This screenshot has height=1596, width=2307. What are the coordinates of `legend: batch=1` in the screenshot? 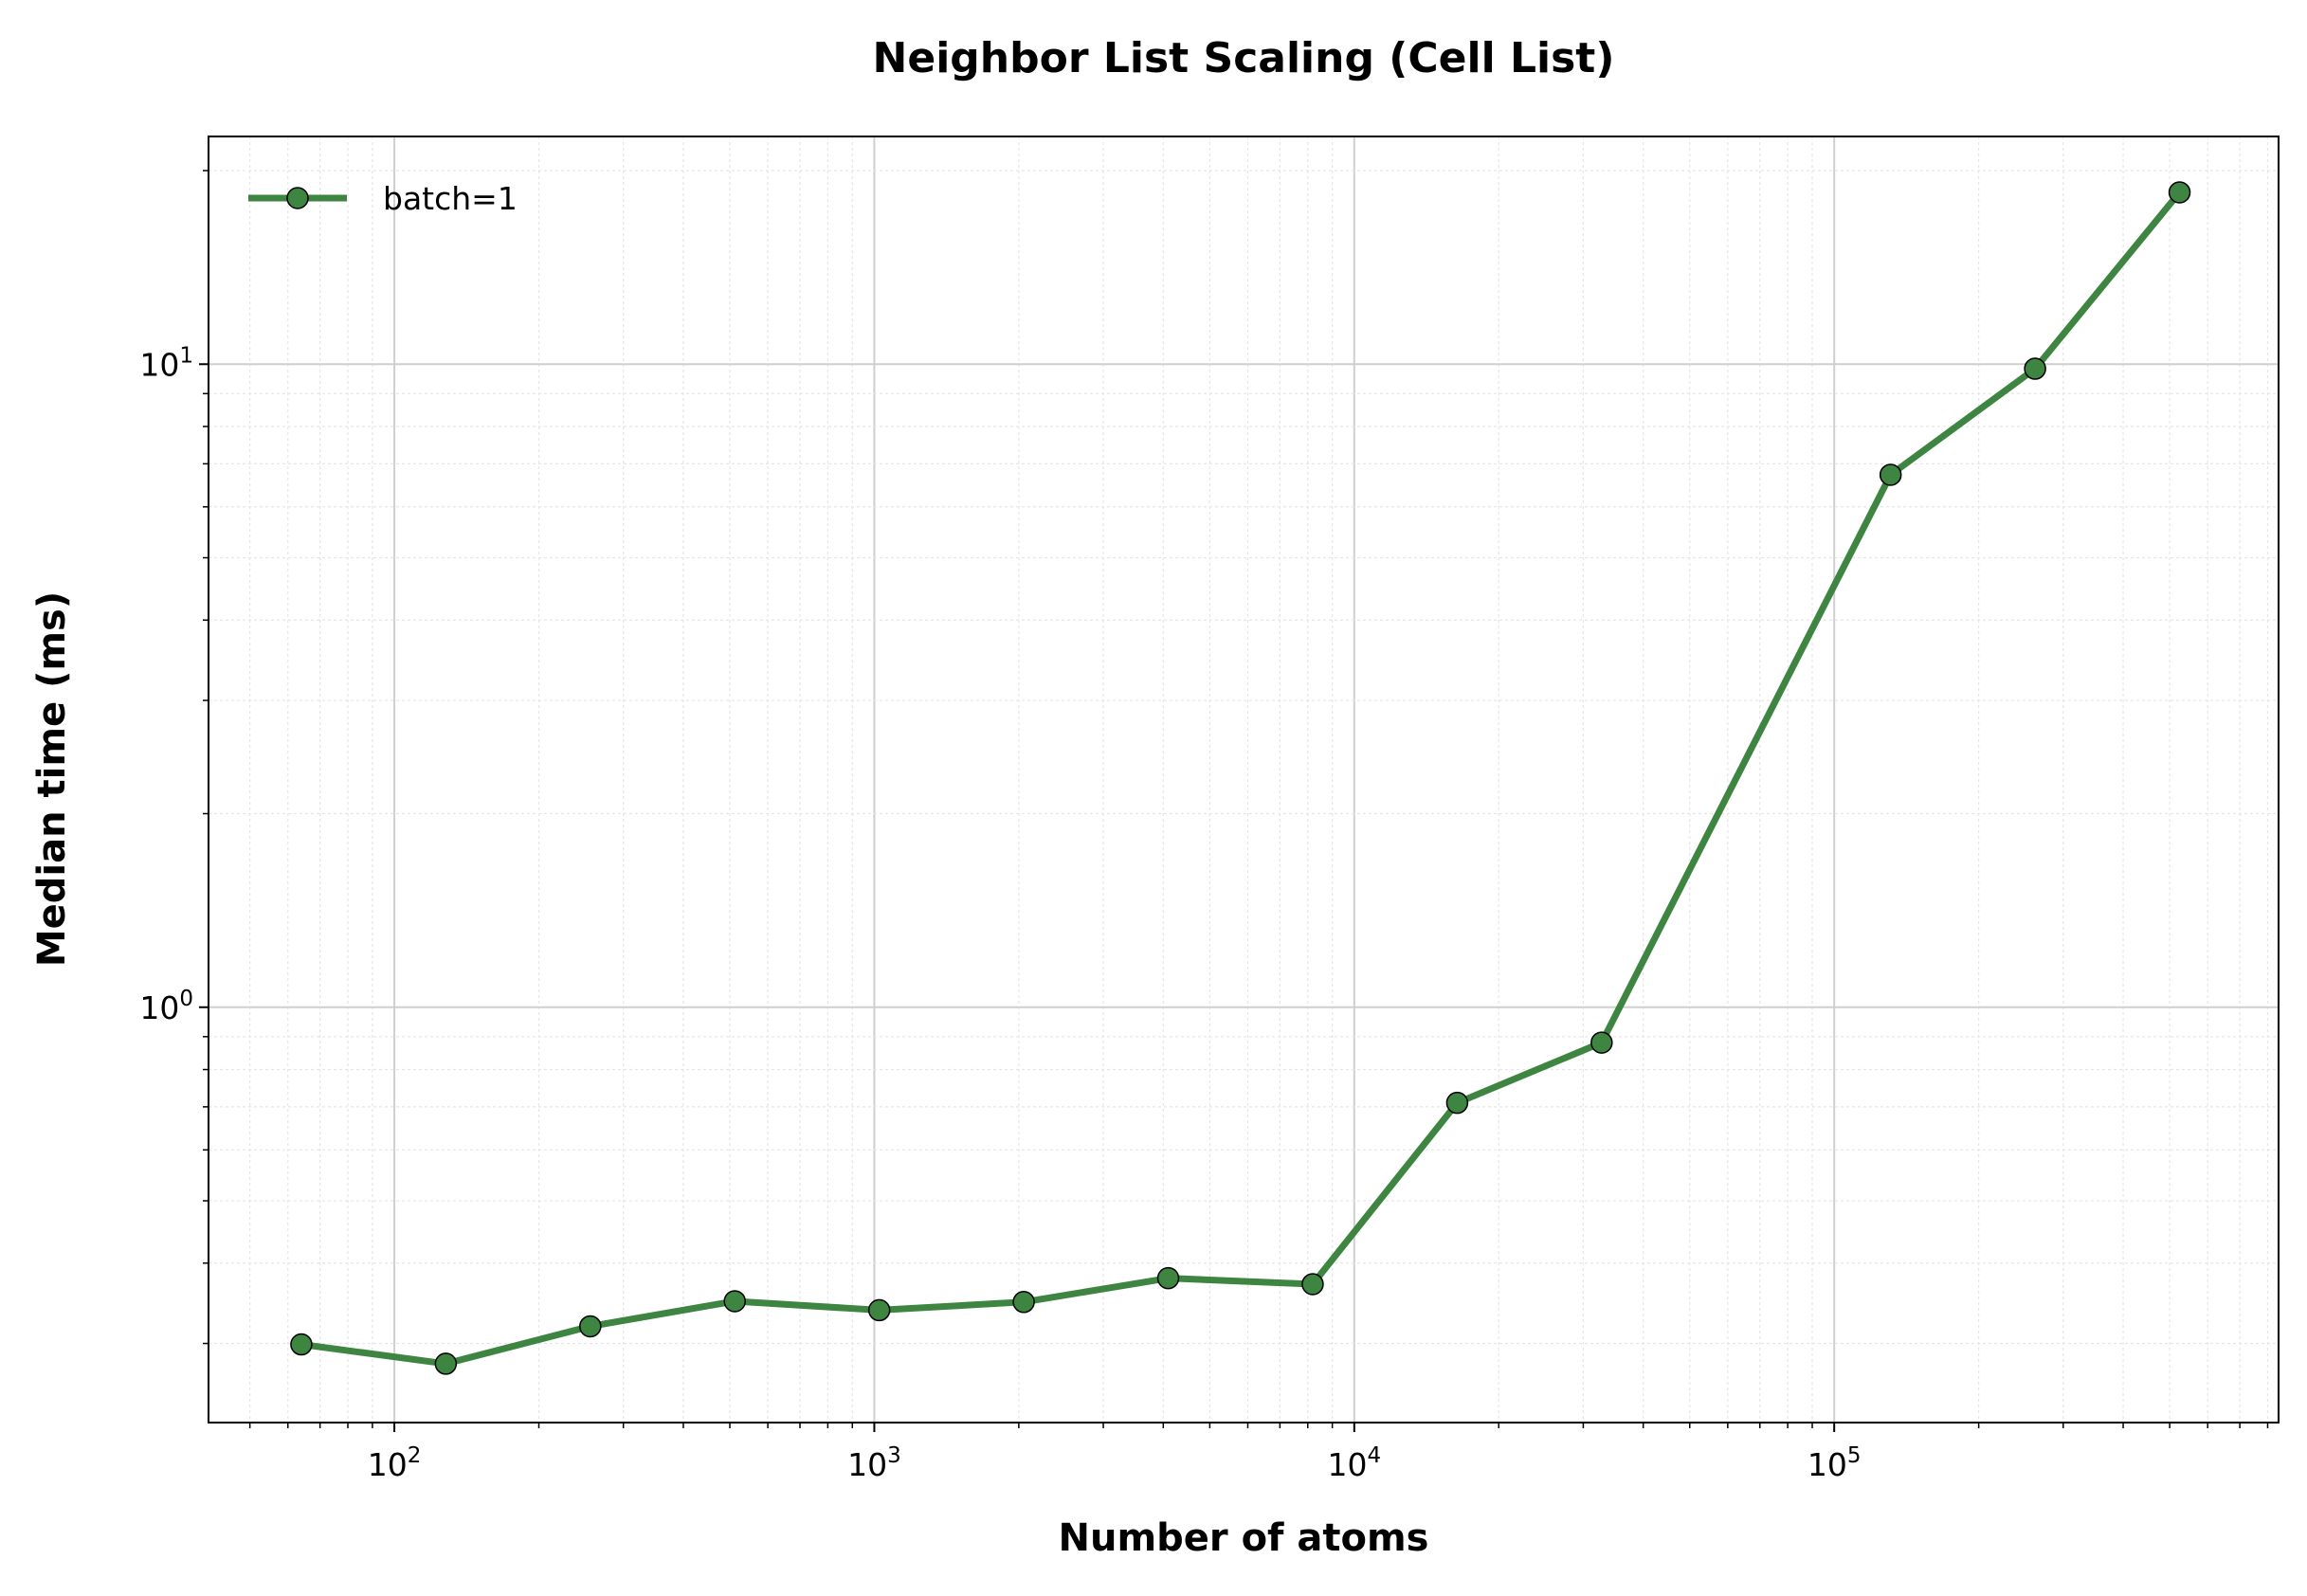 It's located at (383, 199).